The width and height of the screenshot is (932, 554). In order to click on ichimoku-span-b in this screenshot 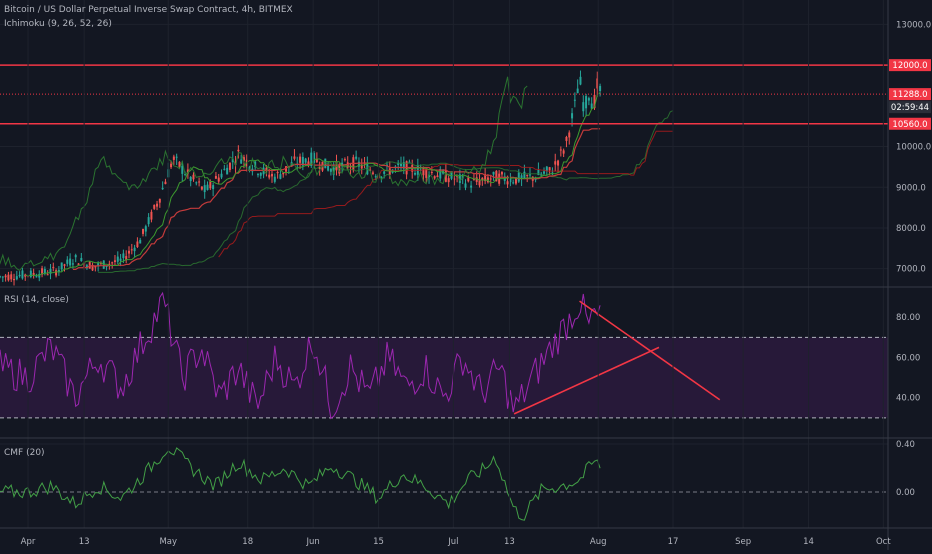, I will do `click(445, 194)`.